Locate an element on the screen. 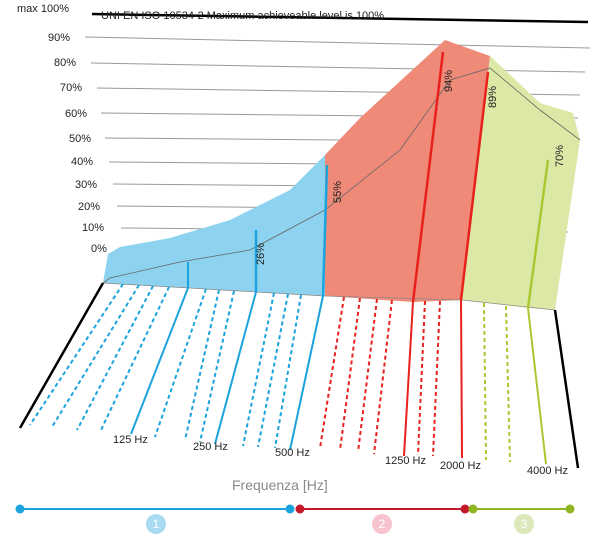  base-edge-line is located at coordinates (329, 296).